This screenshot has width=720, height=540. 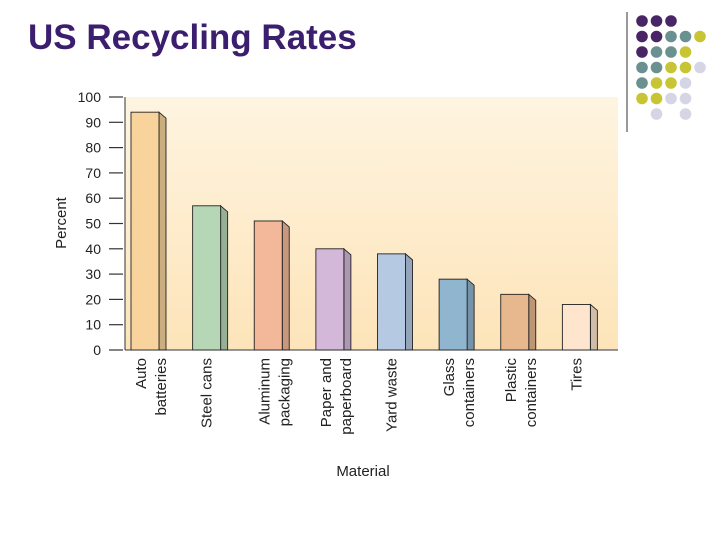 I want to click on y-tick-label: 70, so click(x=93, y=173).